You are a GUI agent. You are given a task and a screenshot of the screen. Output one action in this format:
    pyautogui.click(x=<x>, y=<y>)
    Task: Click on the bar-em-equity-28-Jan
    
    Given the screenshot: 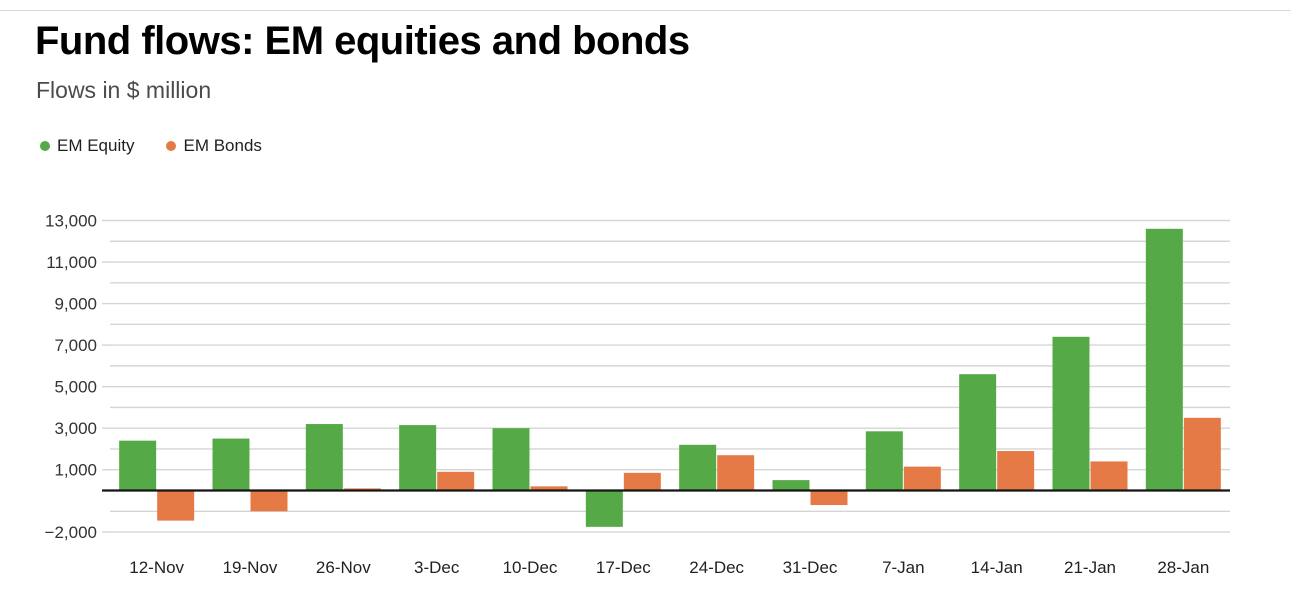 What is the action you would take?
    pyautogui.click(x=1164, y=359)
    